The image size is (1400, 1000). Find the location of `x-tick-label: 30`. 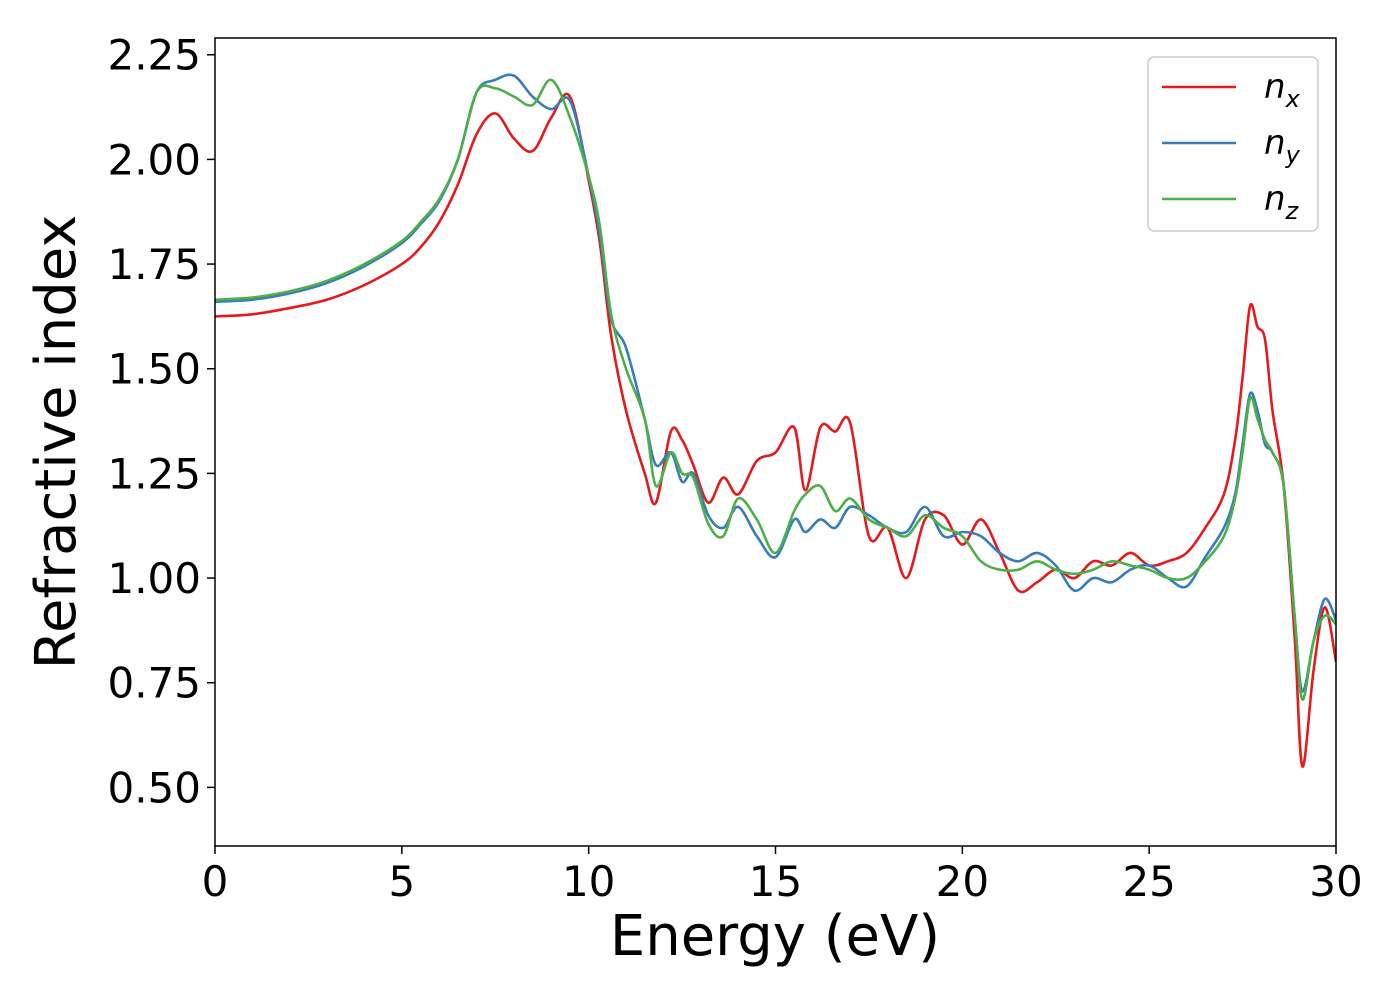

x-tick-label: 30 is located at coordinates (1335, 881).